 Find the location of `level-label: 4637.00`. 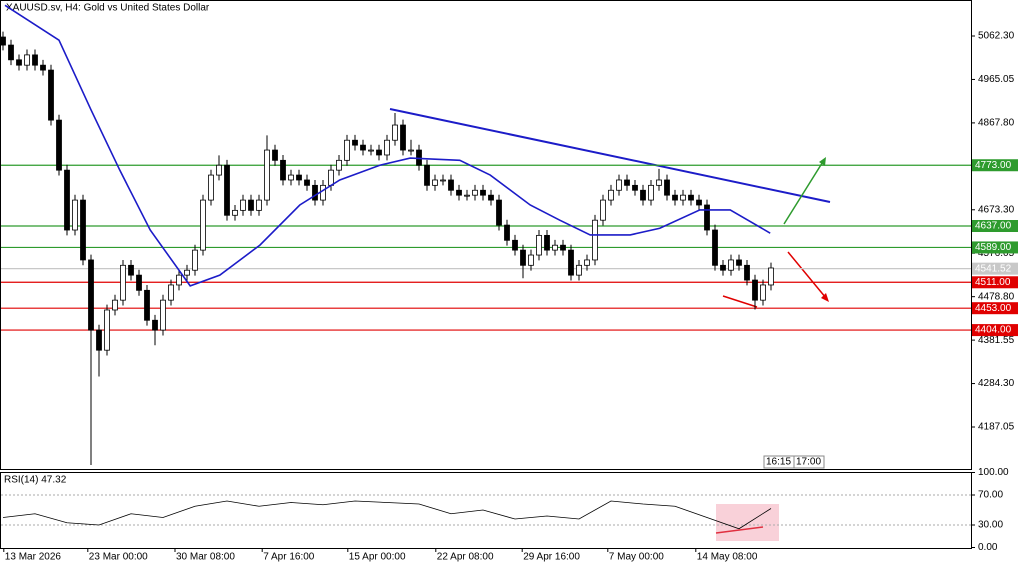

level-label: 4637.00 is located at coordinates (993, 226).